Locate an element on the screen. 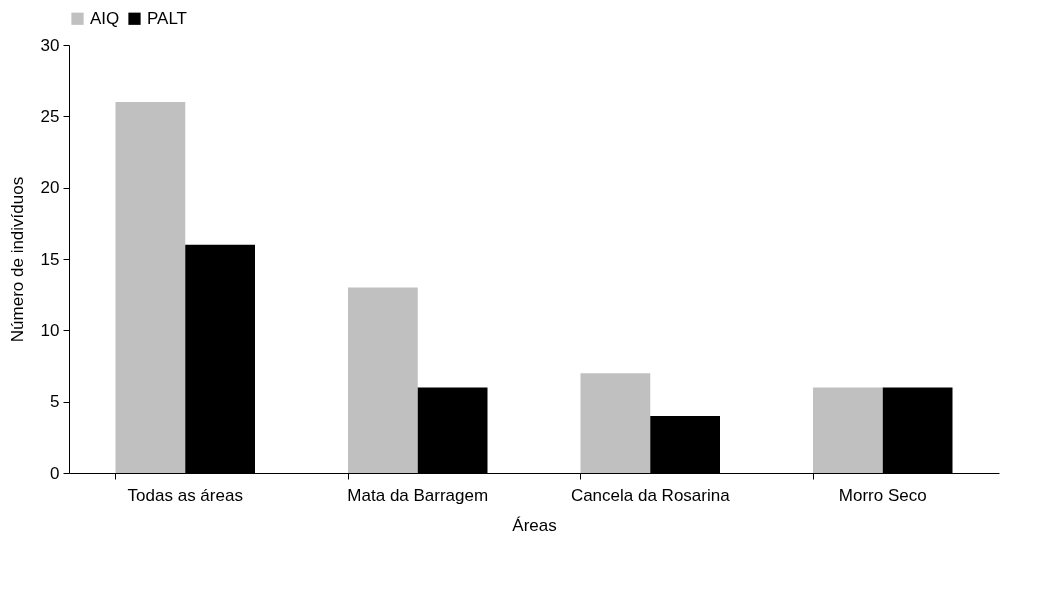  y-tick-label: 15 is located at coordinates (50, 259).